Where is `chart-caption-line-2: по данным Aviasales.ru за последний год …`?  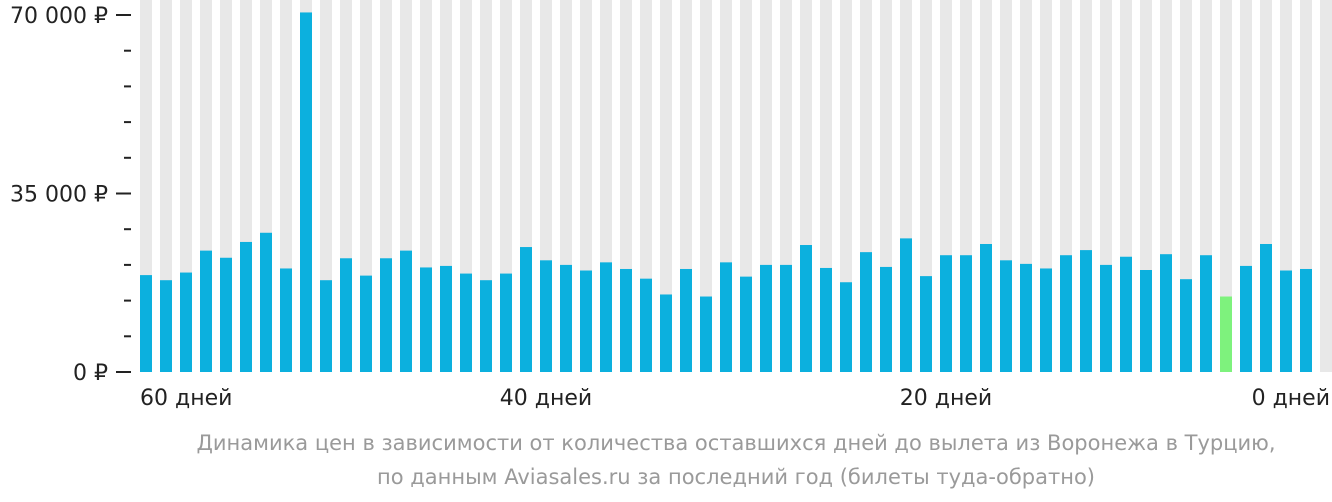
chart-caption-line-2: по данным Aviasales.ru за последний год … is located at coordinates (736, 477).